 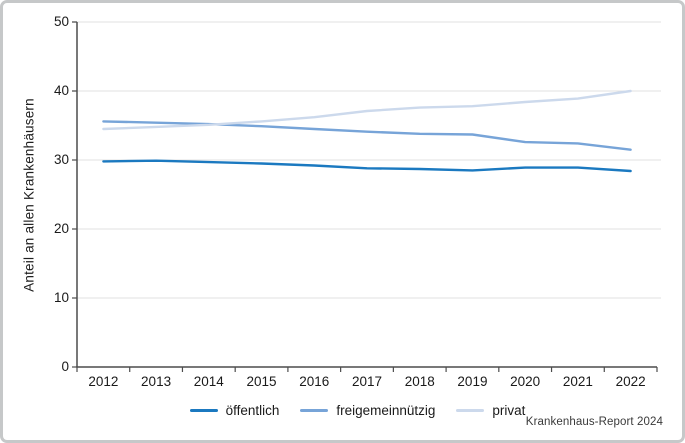 What do you see at coordinates (61, 297) in the screenshot?
I see `y-tick-label: 10` at bounding box center [61, 297].